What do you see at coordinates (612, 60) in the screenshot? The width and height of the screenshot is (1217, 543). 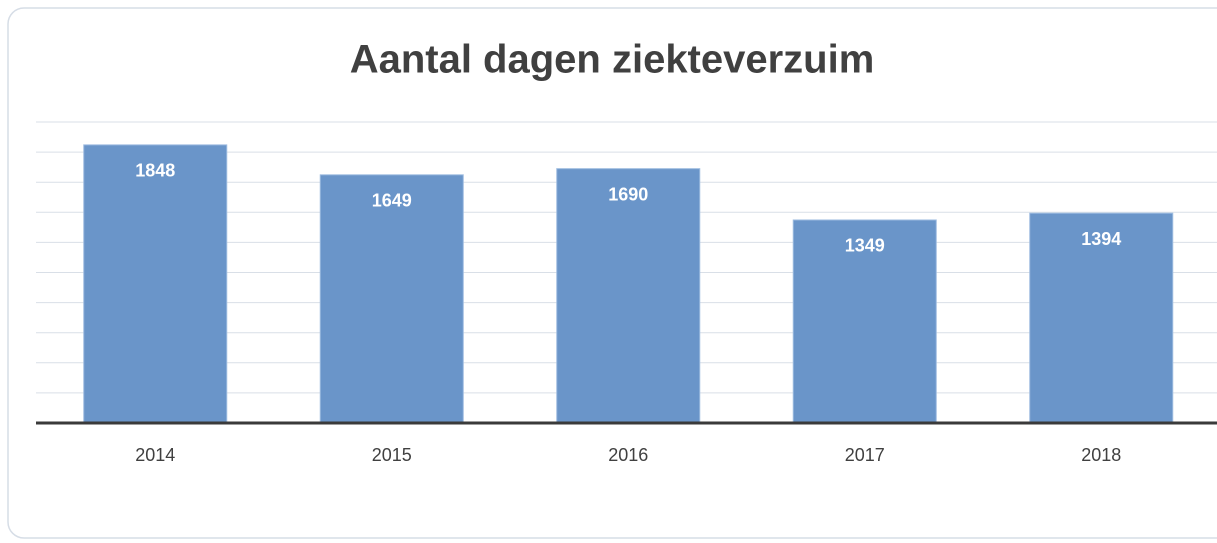 I see `chart-title: Aantal dagen ziekteverzuim` at bounding box center [612, 60].